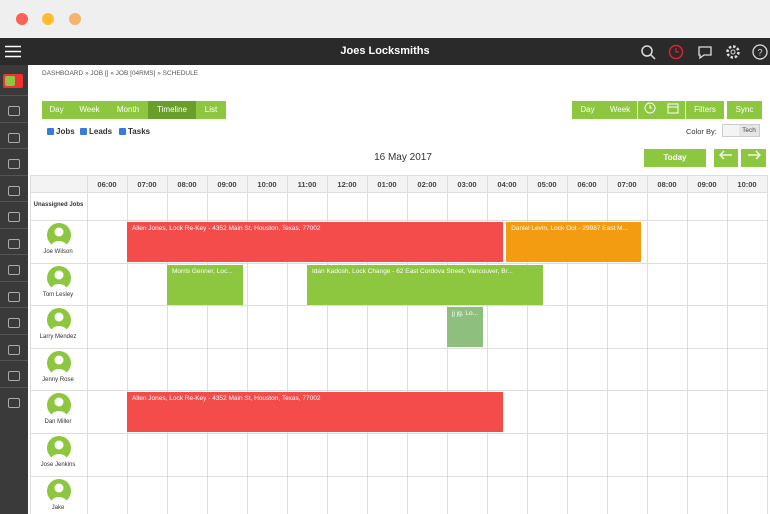 The width and height of the screenshot is (770, 514). What do you see at coordinates (675, 158) in the screenshot?
I see `today-button: Today` at bounding box center [675, 158].